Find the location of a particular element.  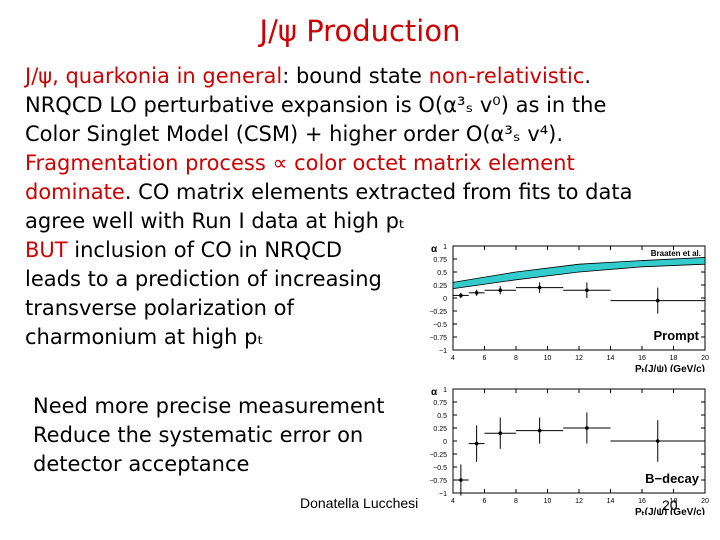

footer-author: Donatella Lucchesi is located at coordinates (359, 503).